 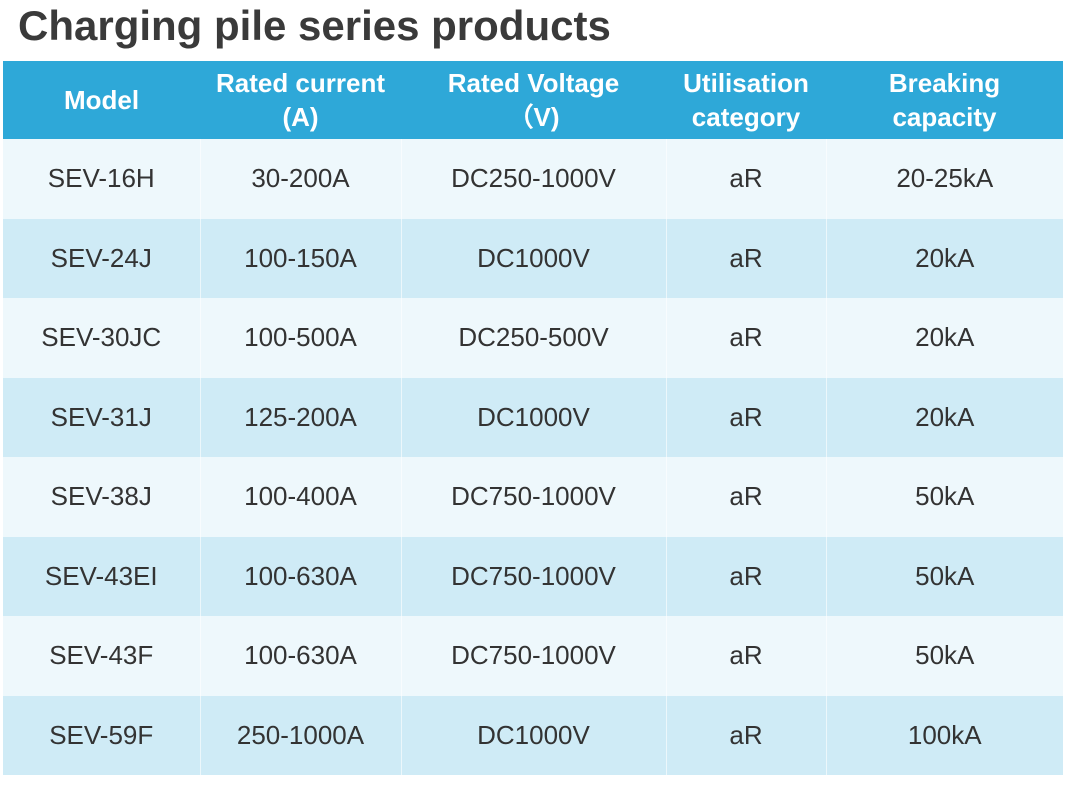 I want to click on header-rated-current-line2: (A), so click(x=300, y=117).